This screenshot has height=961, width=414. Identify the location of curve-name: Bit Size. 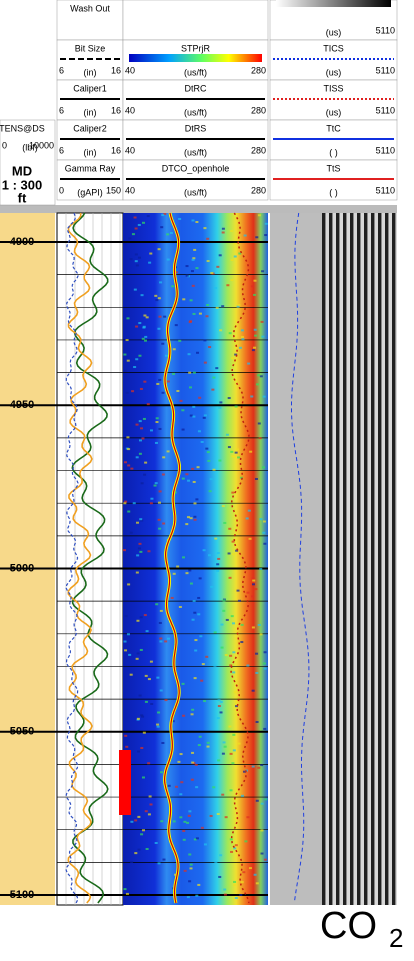
(90, 48).